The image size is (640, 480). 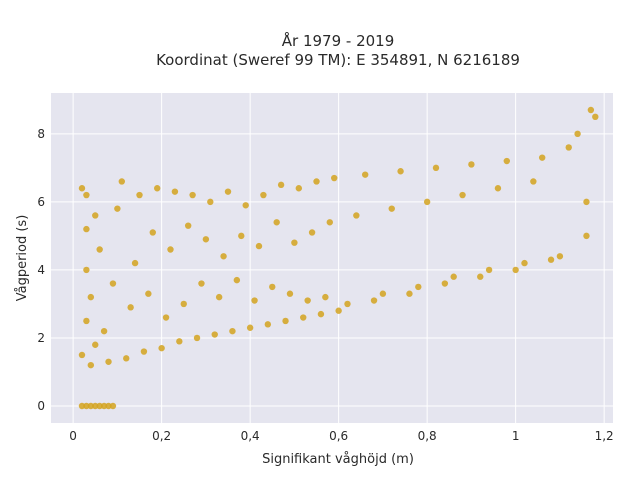 What do you see at coordinates (22, 258) in the screenshot?
I see `y-axis-title: Vågperiod (s)` at bounding box center [22, 258].